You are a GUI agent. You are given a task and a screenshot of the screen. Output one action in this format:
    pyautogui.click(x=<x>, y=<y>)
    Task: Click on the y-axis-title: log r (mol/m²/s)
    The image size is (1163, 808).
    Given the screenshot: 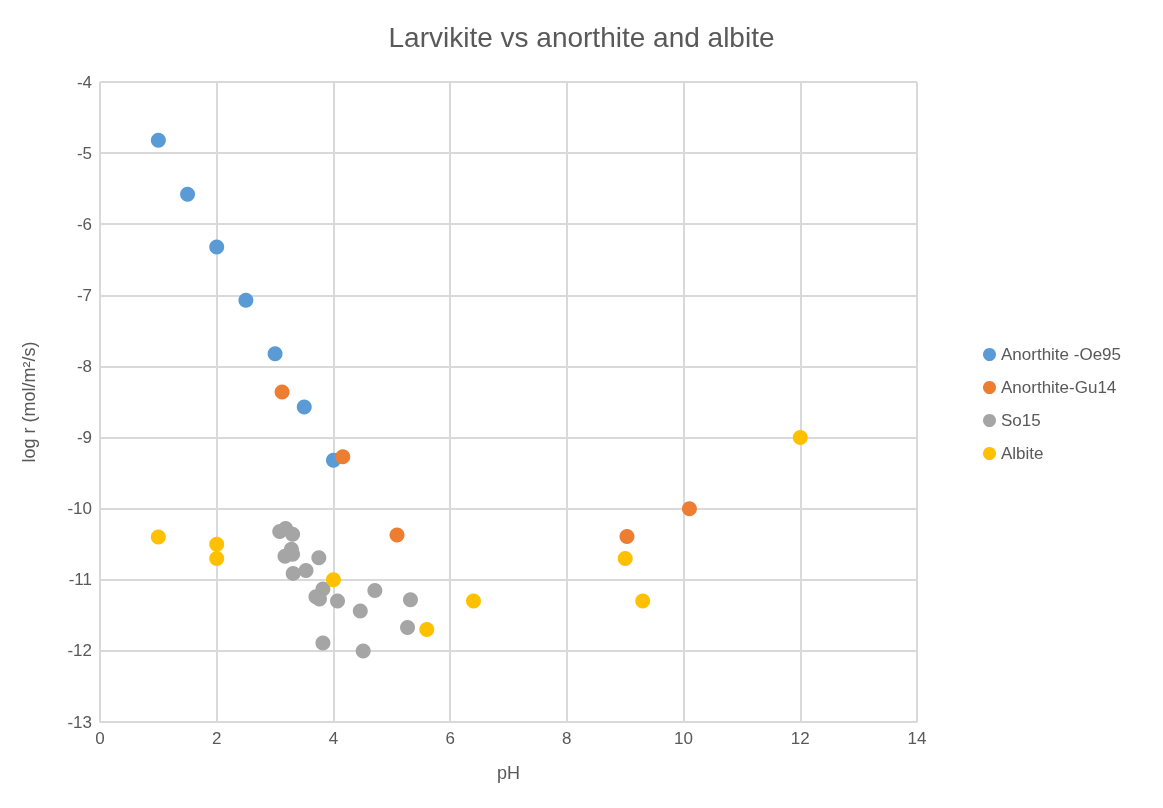 What is the action you would take?
    pyautogui.click(x=29, y=402)
    